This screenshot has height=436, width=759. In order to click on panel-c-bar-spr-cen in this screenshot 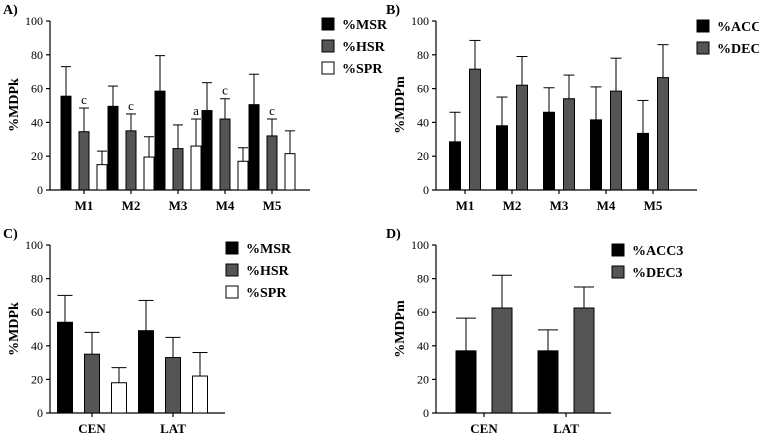, I will do `click(119, 398)`.